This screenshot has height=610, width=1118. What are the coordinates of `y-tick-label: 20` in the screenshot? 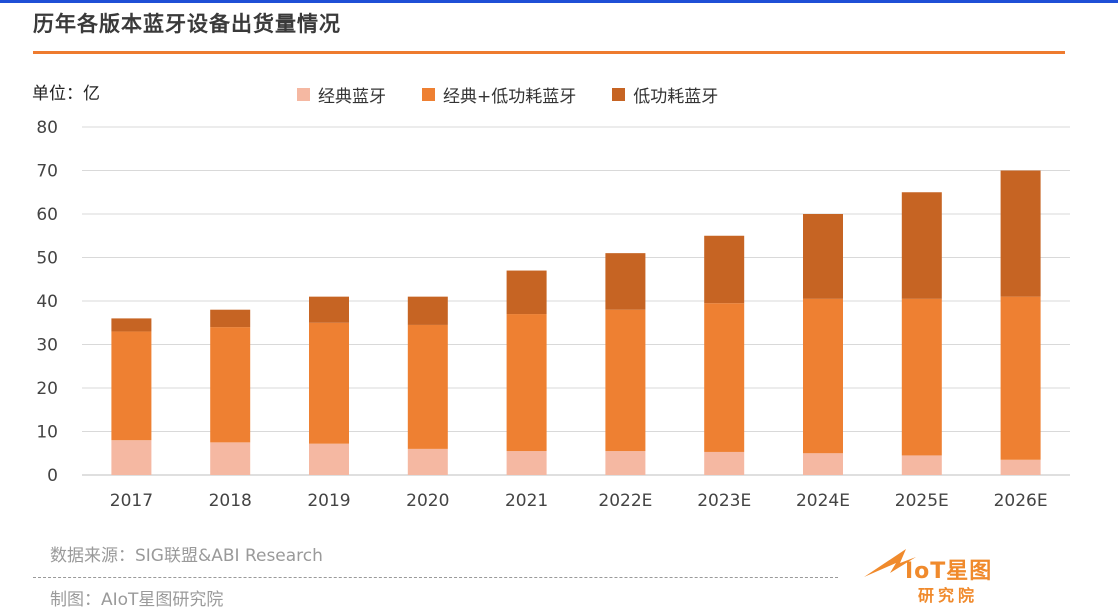 It's located at (47, 389).